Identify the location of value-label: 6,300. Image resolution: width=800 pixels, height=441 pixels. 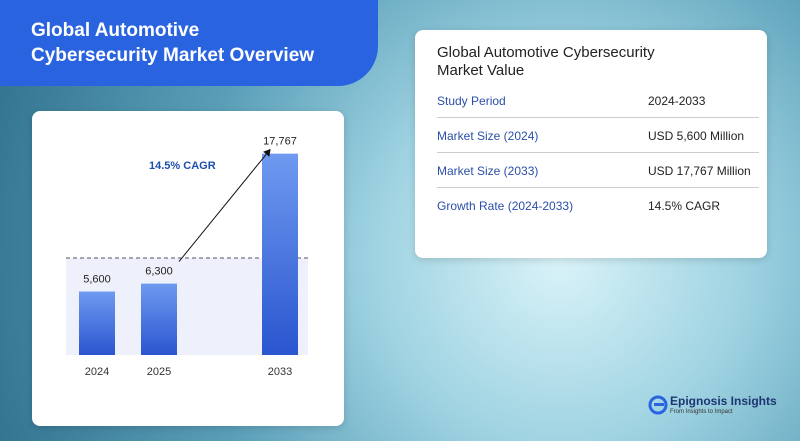
(159, 272).